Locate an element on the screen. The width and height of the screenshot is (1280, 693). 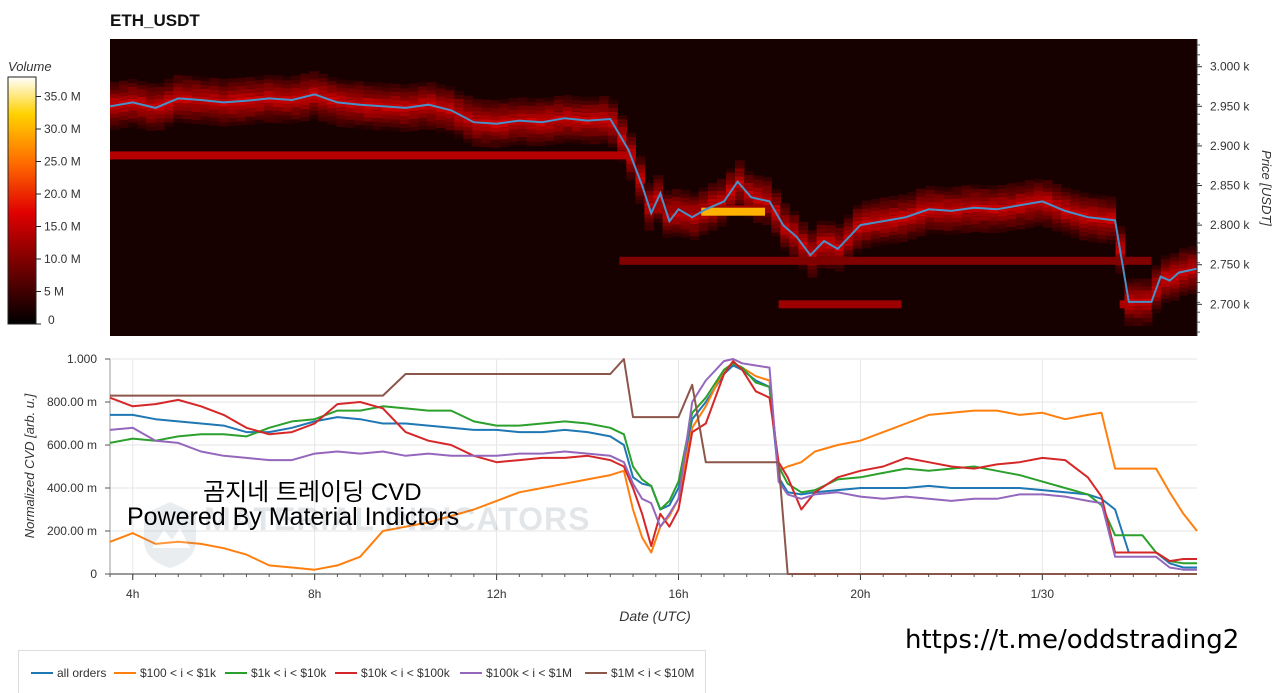
legend-item: all orders is located at coordinates (68, 673).